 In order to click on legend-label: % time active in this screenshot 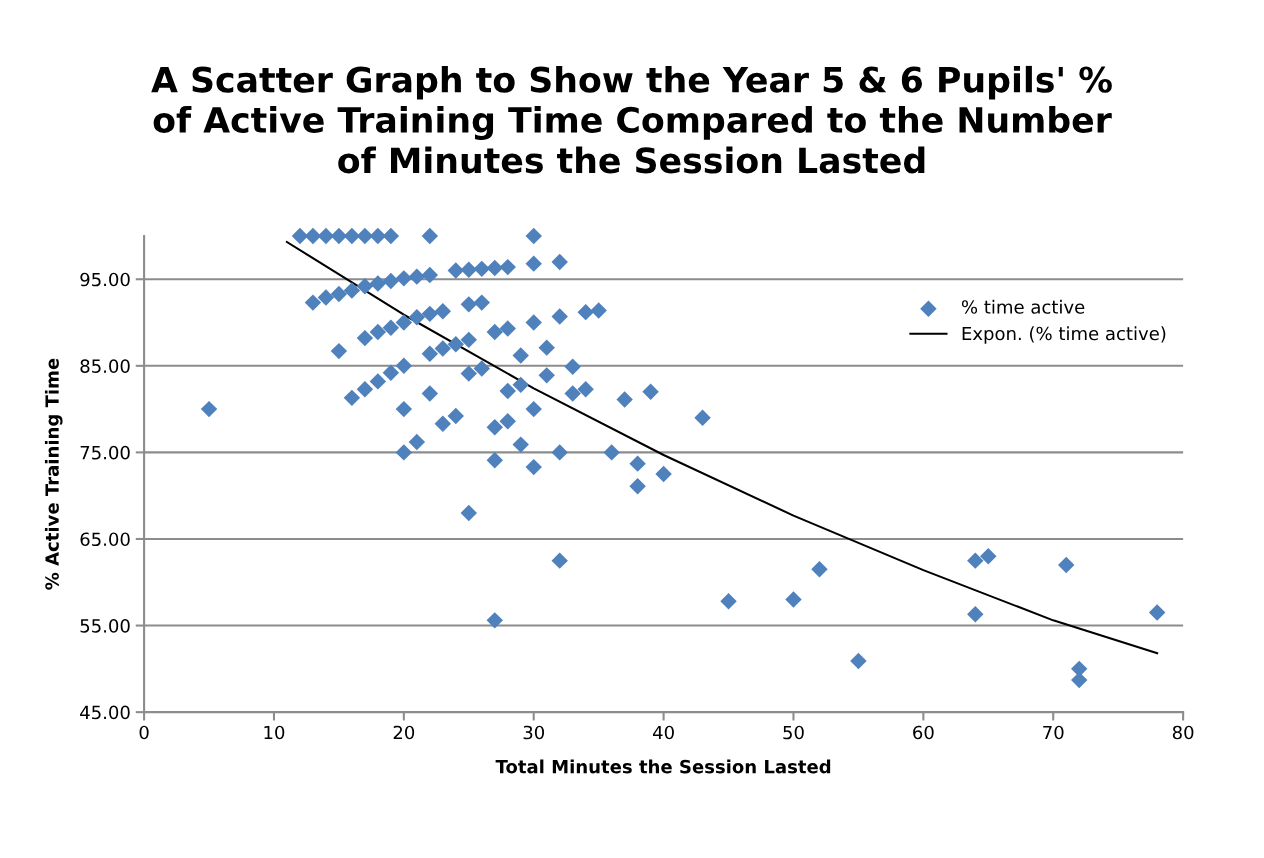, I will do `click(1023, 306)`.